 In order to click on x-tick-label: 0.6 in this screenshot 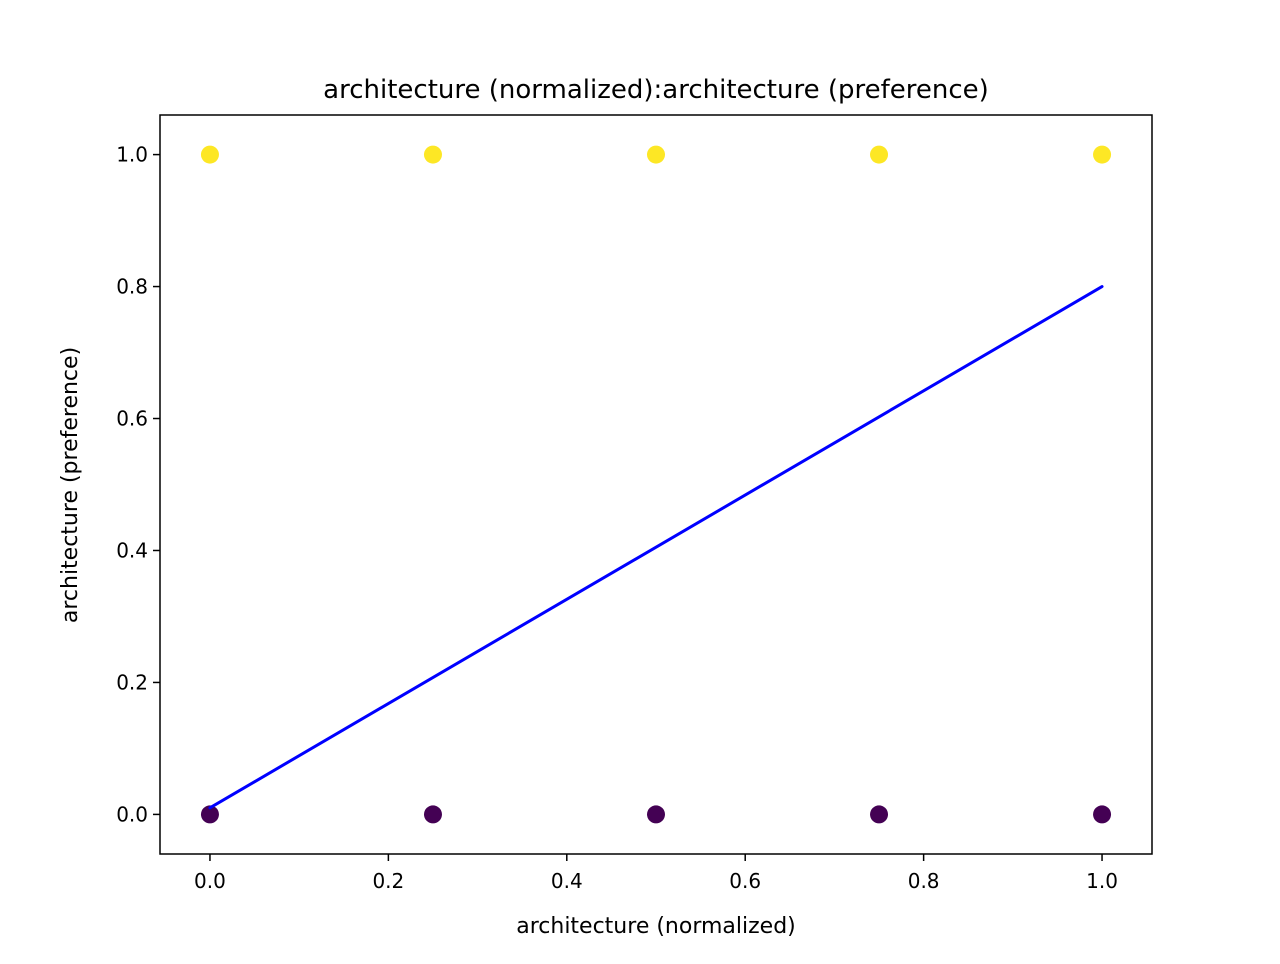, I will do `click(745, 881)`.